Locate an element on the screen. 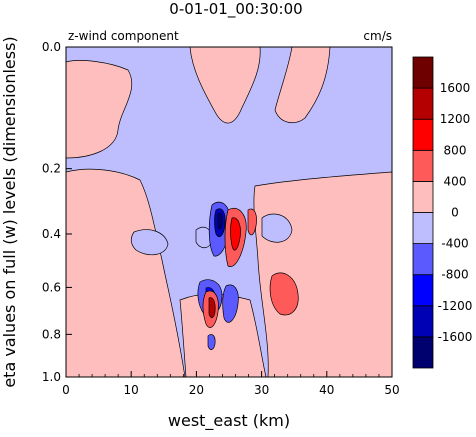  colorbar-label: 800 is located at coordinates (455, 150).